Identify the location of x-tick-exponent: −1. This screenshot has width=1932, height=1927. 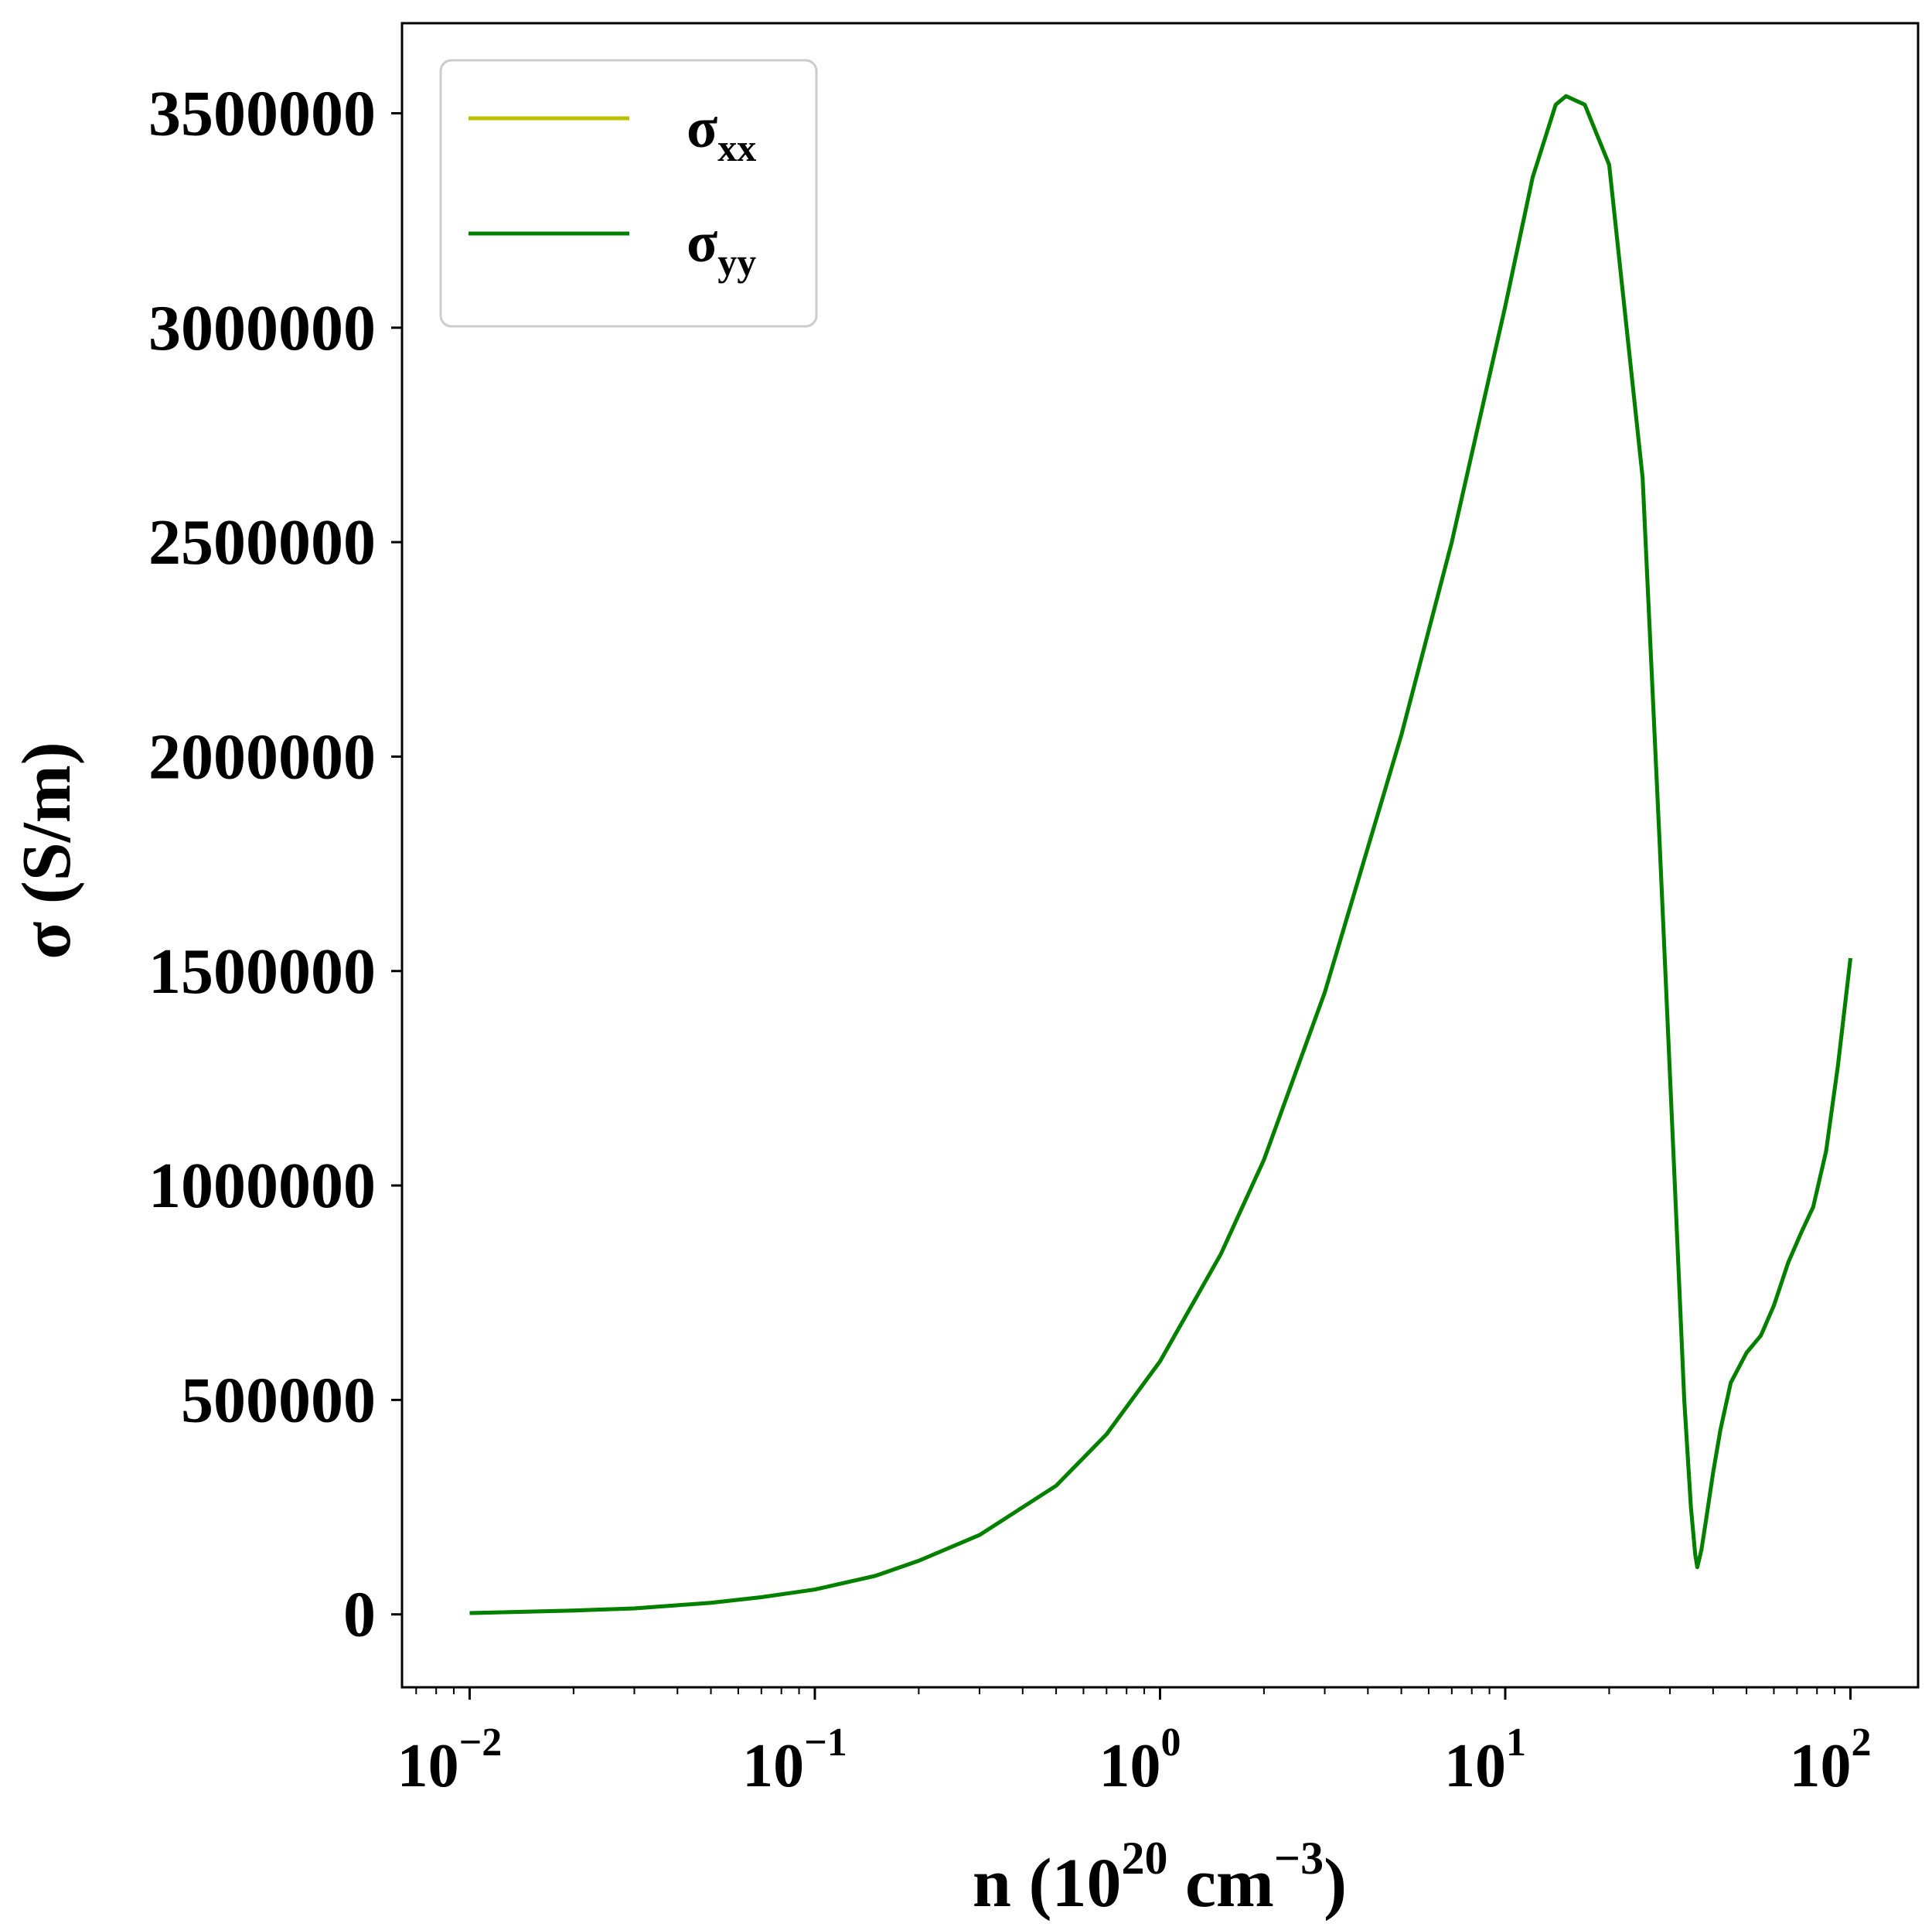
(825, 1743).